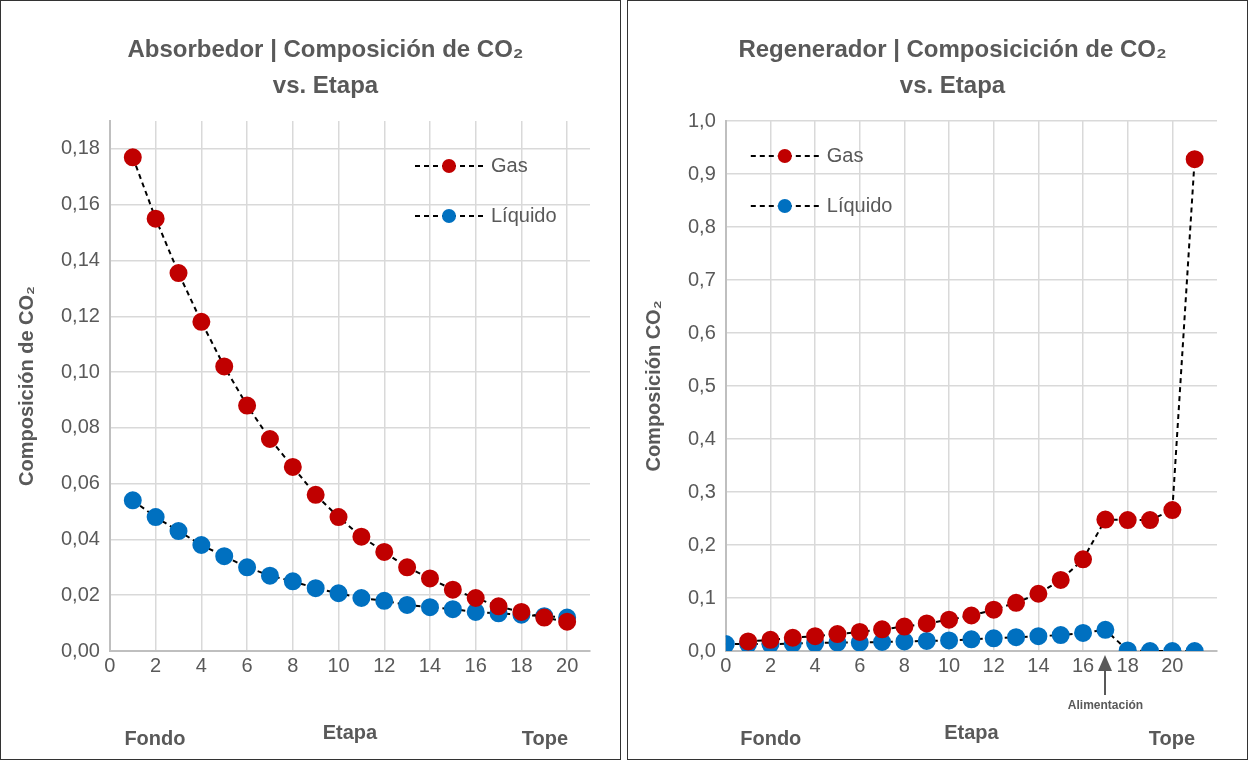 Image resolution: width=1252 pixels, height=762 pixels. Describe the element at coordinates (701, 596) in the screenshot. I see `y-tick-label: 0,1` at that location.